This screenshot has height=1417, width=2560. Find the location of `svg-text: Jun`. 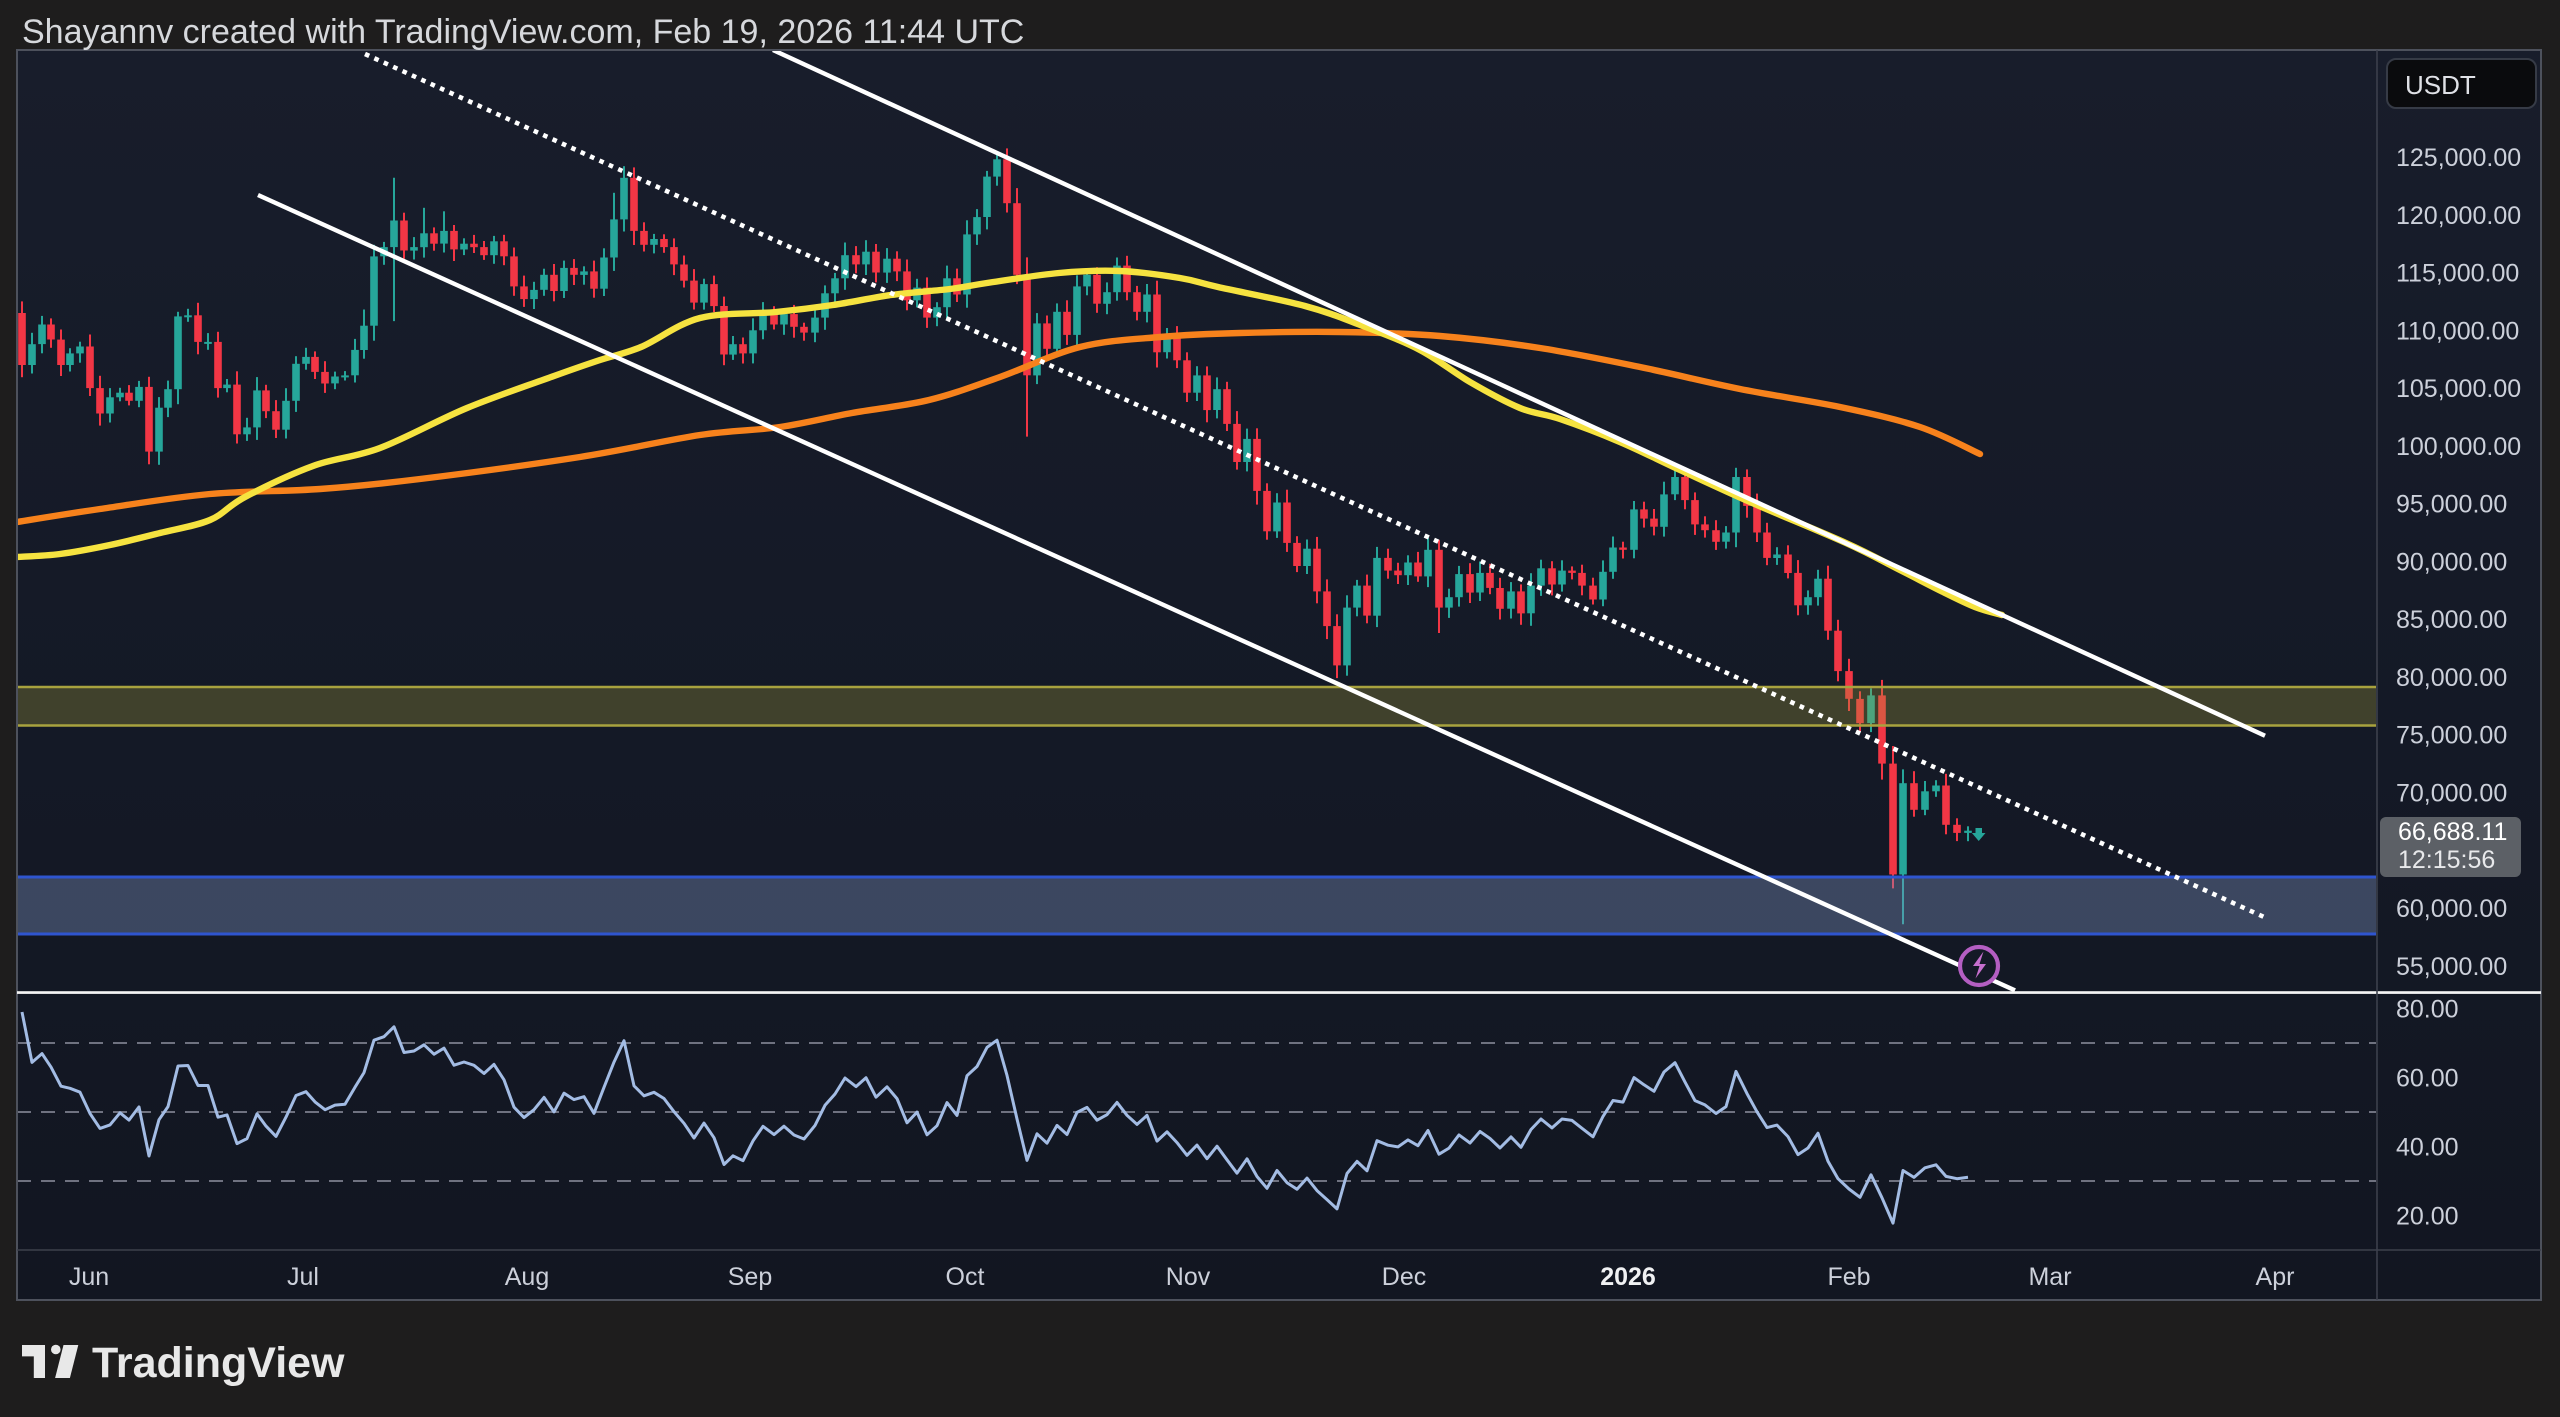

svg-text: Jun is located at coordinates (89, 1277).